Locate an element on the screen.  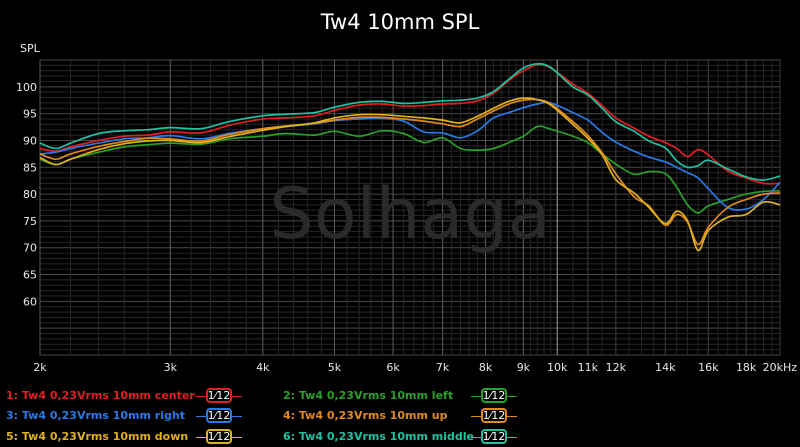
smoothing-button-center: 1⁄12 is located at coordinates (219, 395).